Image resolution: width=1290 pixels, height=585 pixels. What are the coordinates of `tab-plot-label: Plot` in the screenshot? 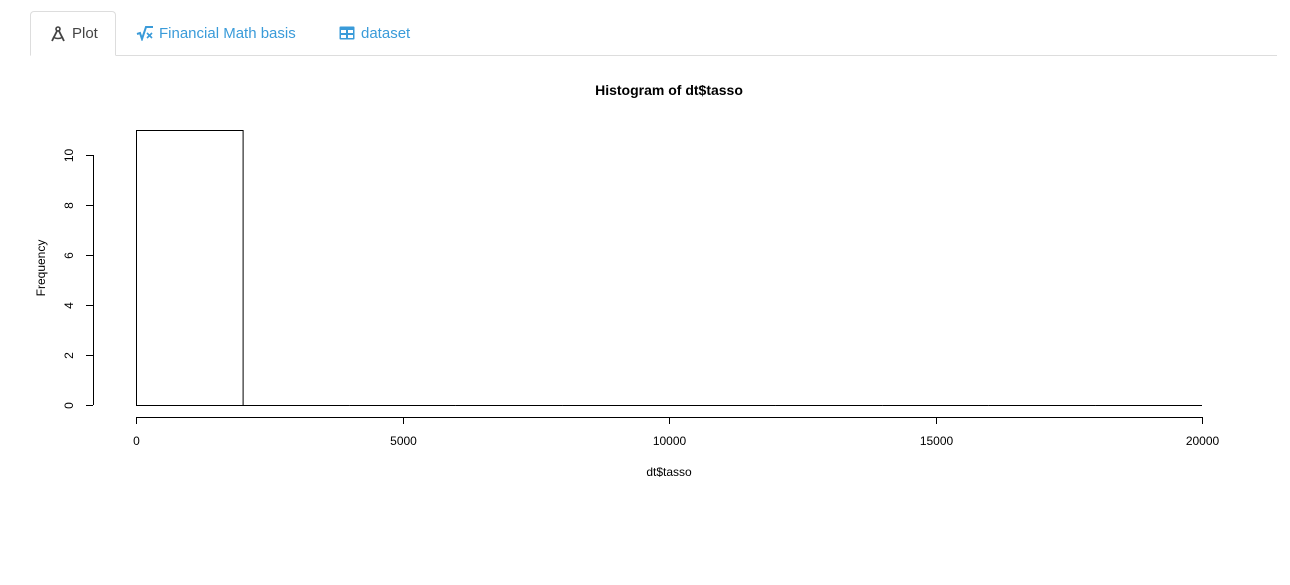 It's located at (85, 33).